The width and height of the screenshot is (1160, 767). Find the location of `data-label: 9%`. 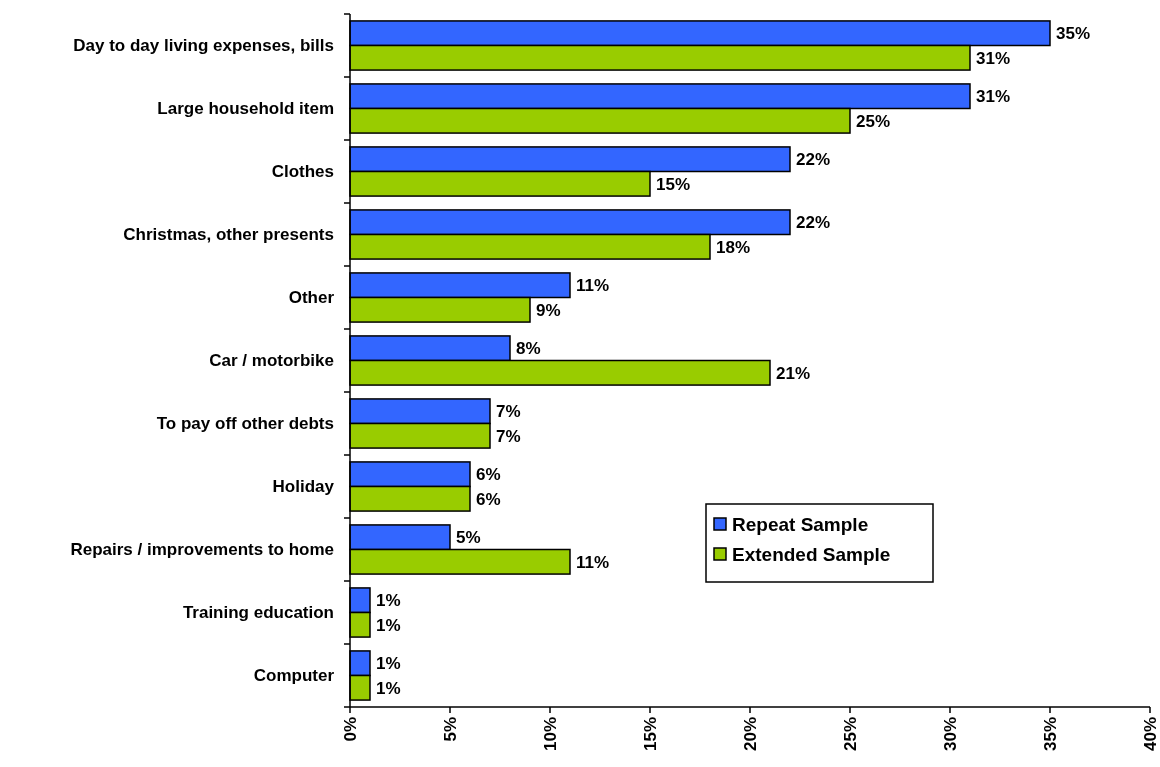

data-label: 9% is located at coordinates (548, 310).